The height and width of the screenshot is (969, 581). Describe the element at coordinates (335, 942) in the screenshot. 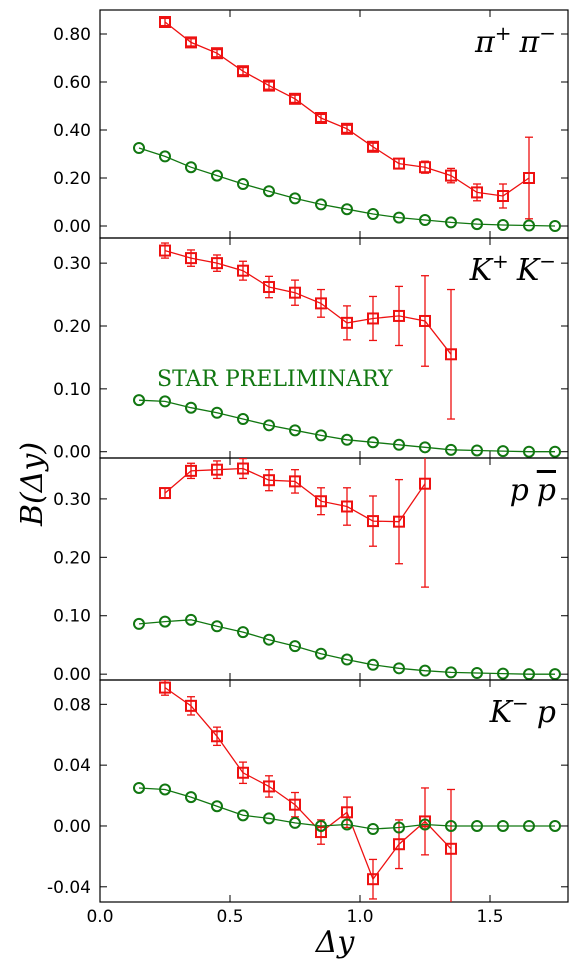

I see `x-axis-label: Δy` at that location.